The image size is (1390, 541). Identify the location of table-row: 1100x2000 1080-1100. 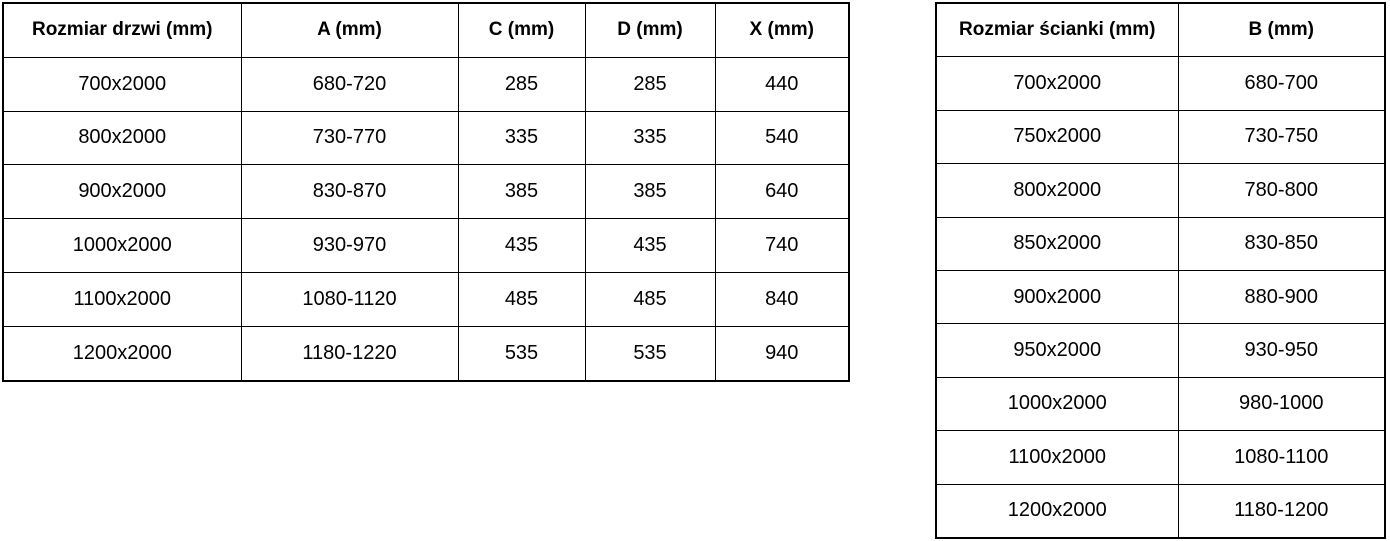
(1160, 457).